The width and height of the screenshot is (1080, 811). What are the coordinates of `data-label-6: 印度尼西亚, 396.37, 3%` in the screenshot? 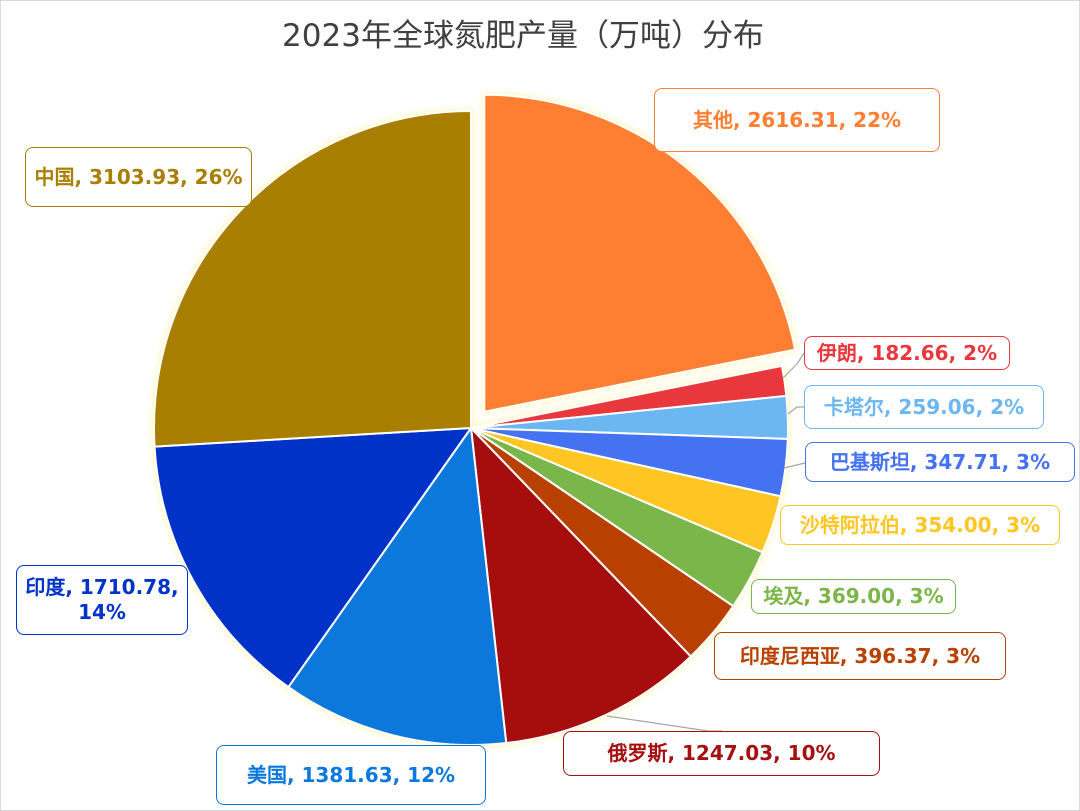 It's located at (860, 656).